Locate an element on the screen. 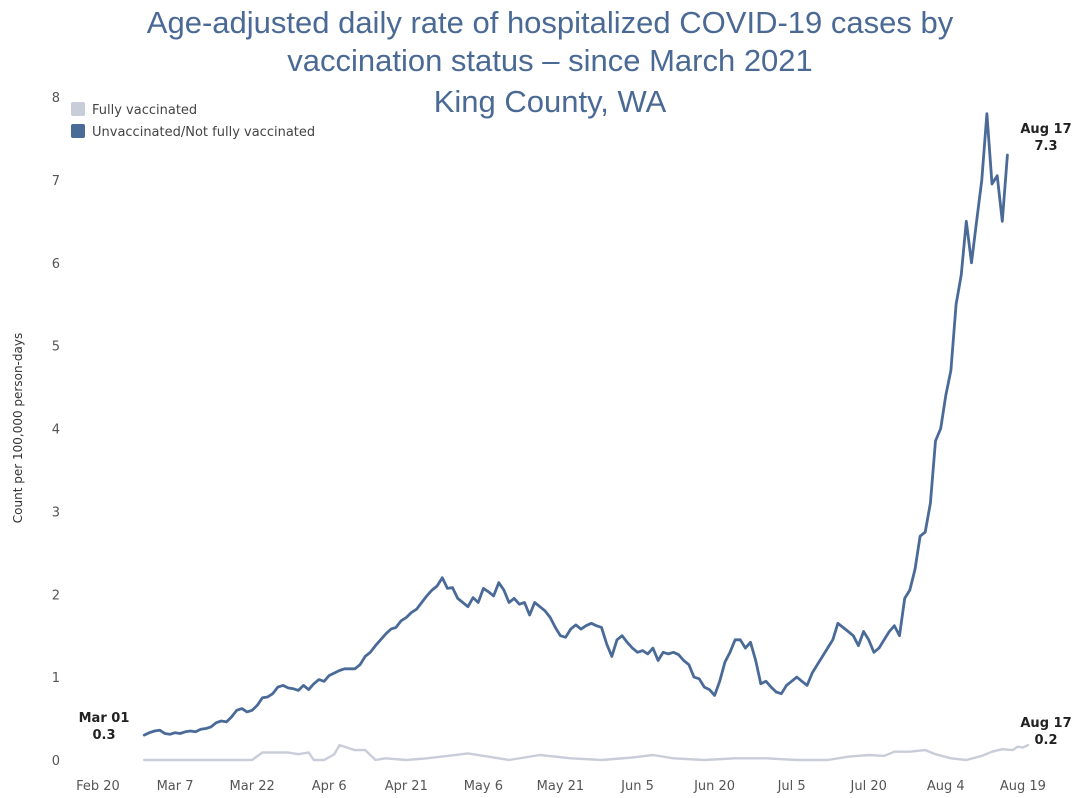 The width and height of the screenshot is (1080, 798). legend-label-unvaccinated: Unvaccinated/Not fully vaccinated is located at coordinates (203, 132).